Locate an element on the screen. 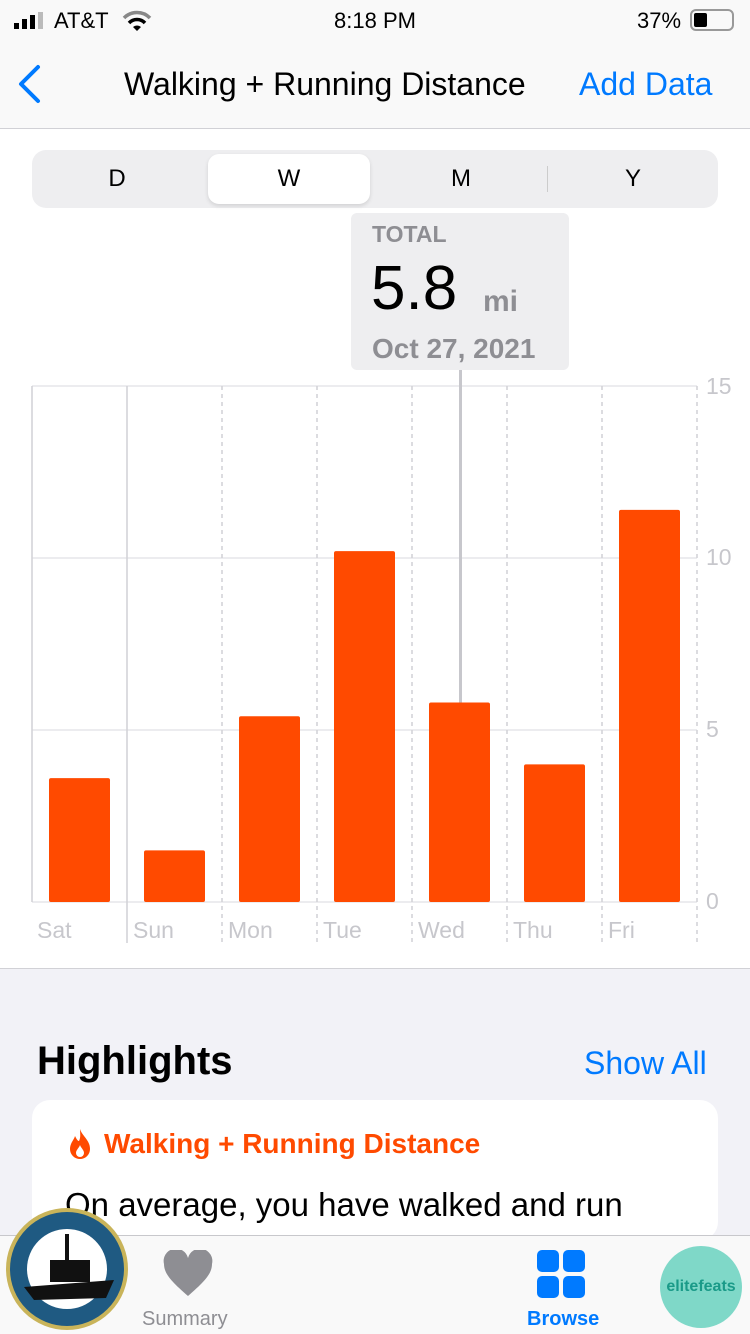  bar-tue is located at coordinates (364, 726).